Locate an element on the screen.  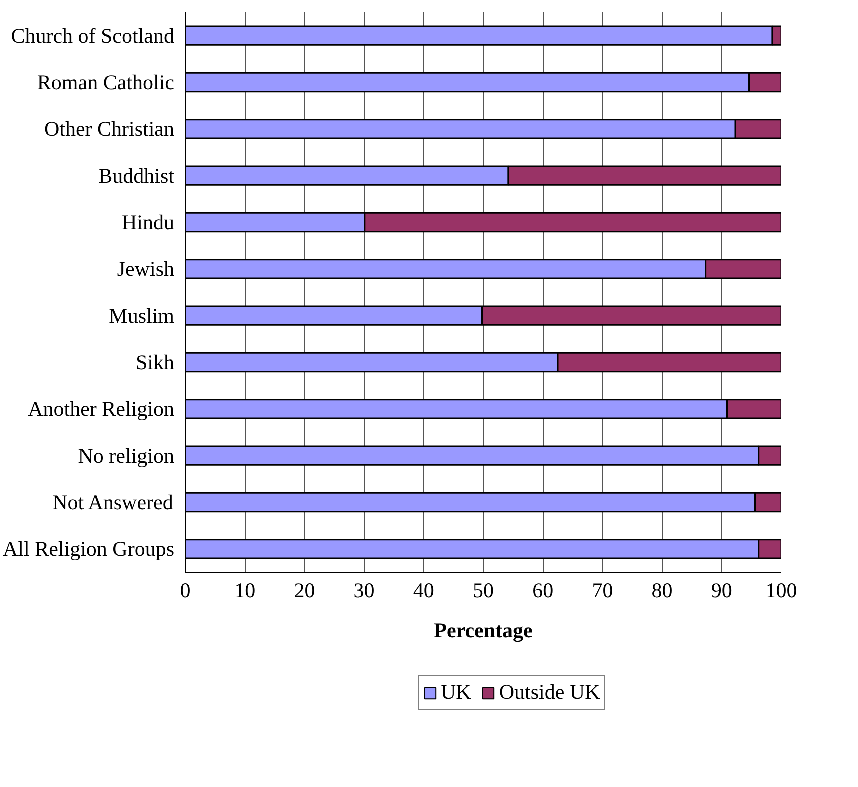
x-tick-label: 100 is located at coordinates (782, 590).